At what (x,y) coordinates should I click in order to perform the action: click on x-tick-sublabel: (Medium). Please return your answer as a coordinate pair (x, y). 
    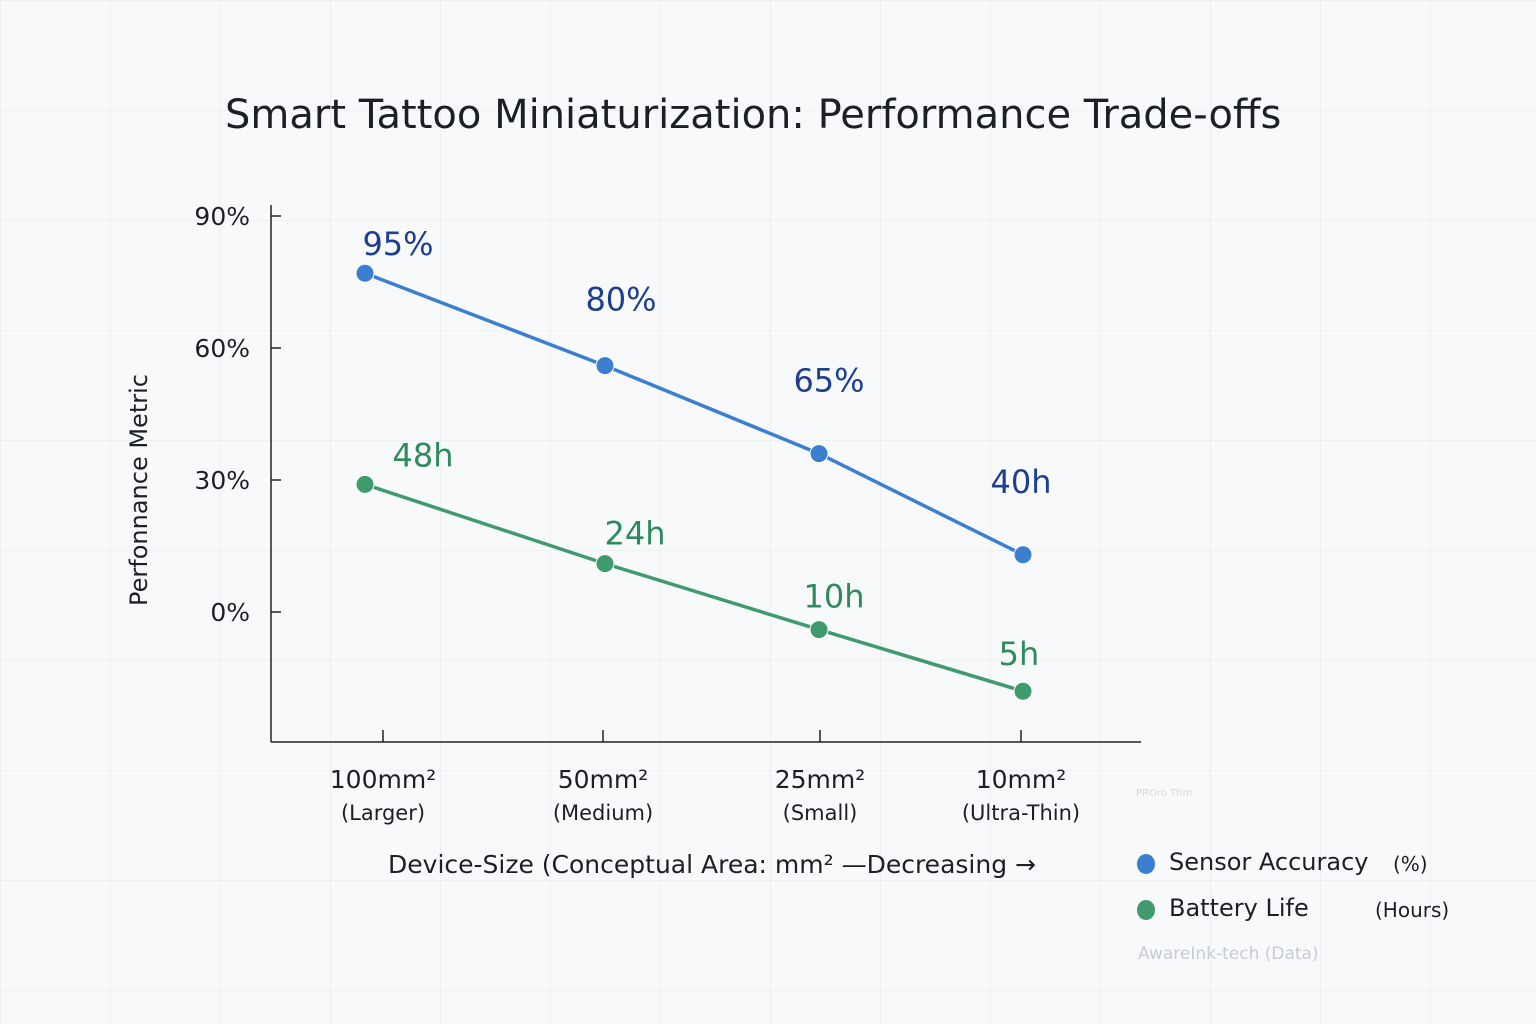
    Looking at the image, I should click on (603, 813).